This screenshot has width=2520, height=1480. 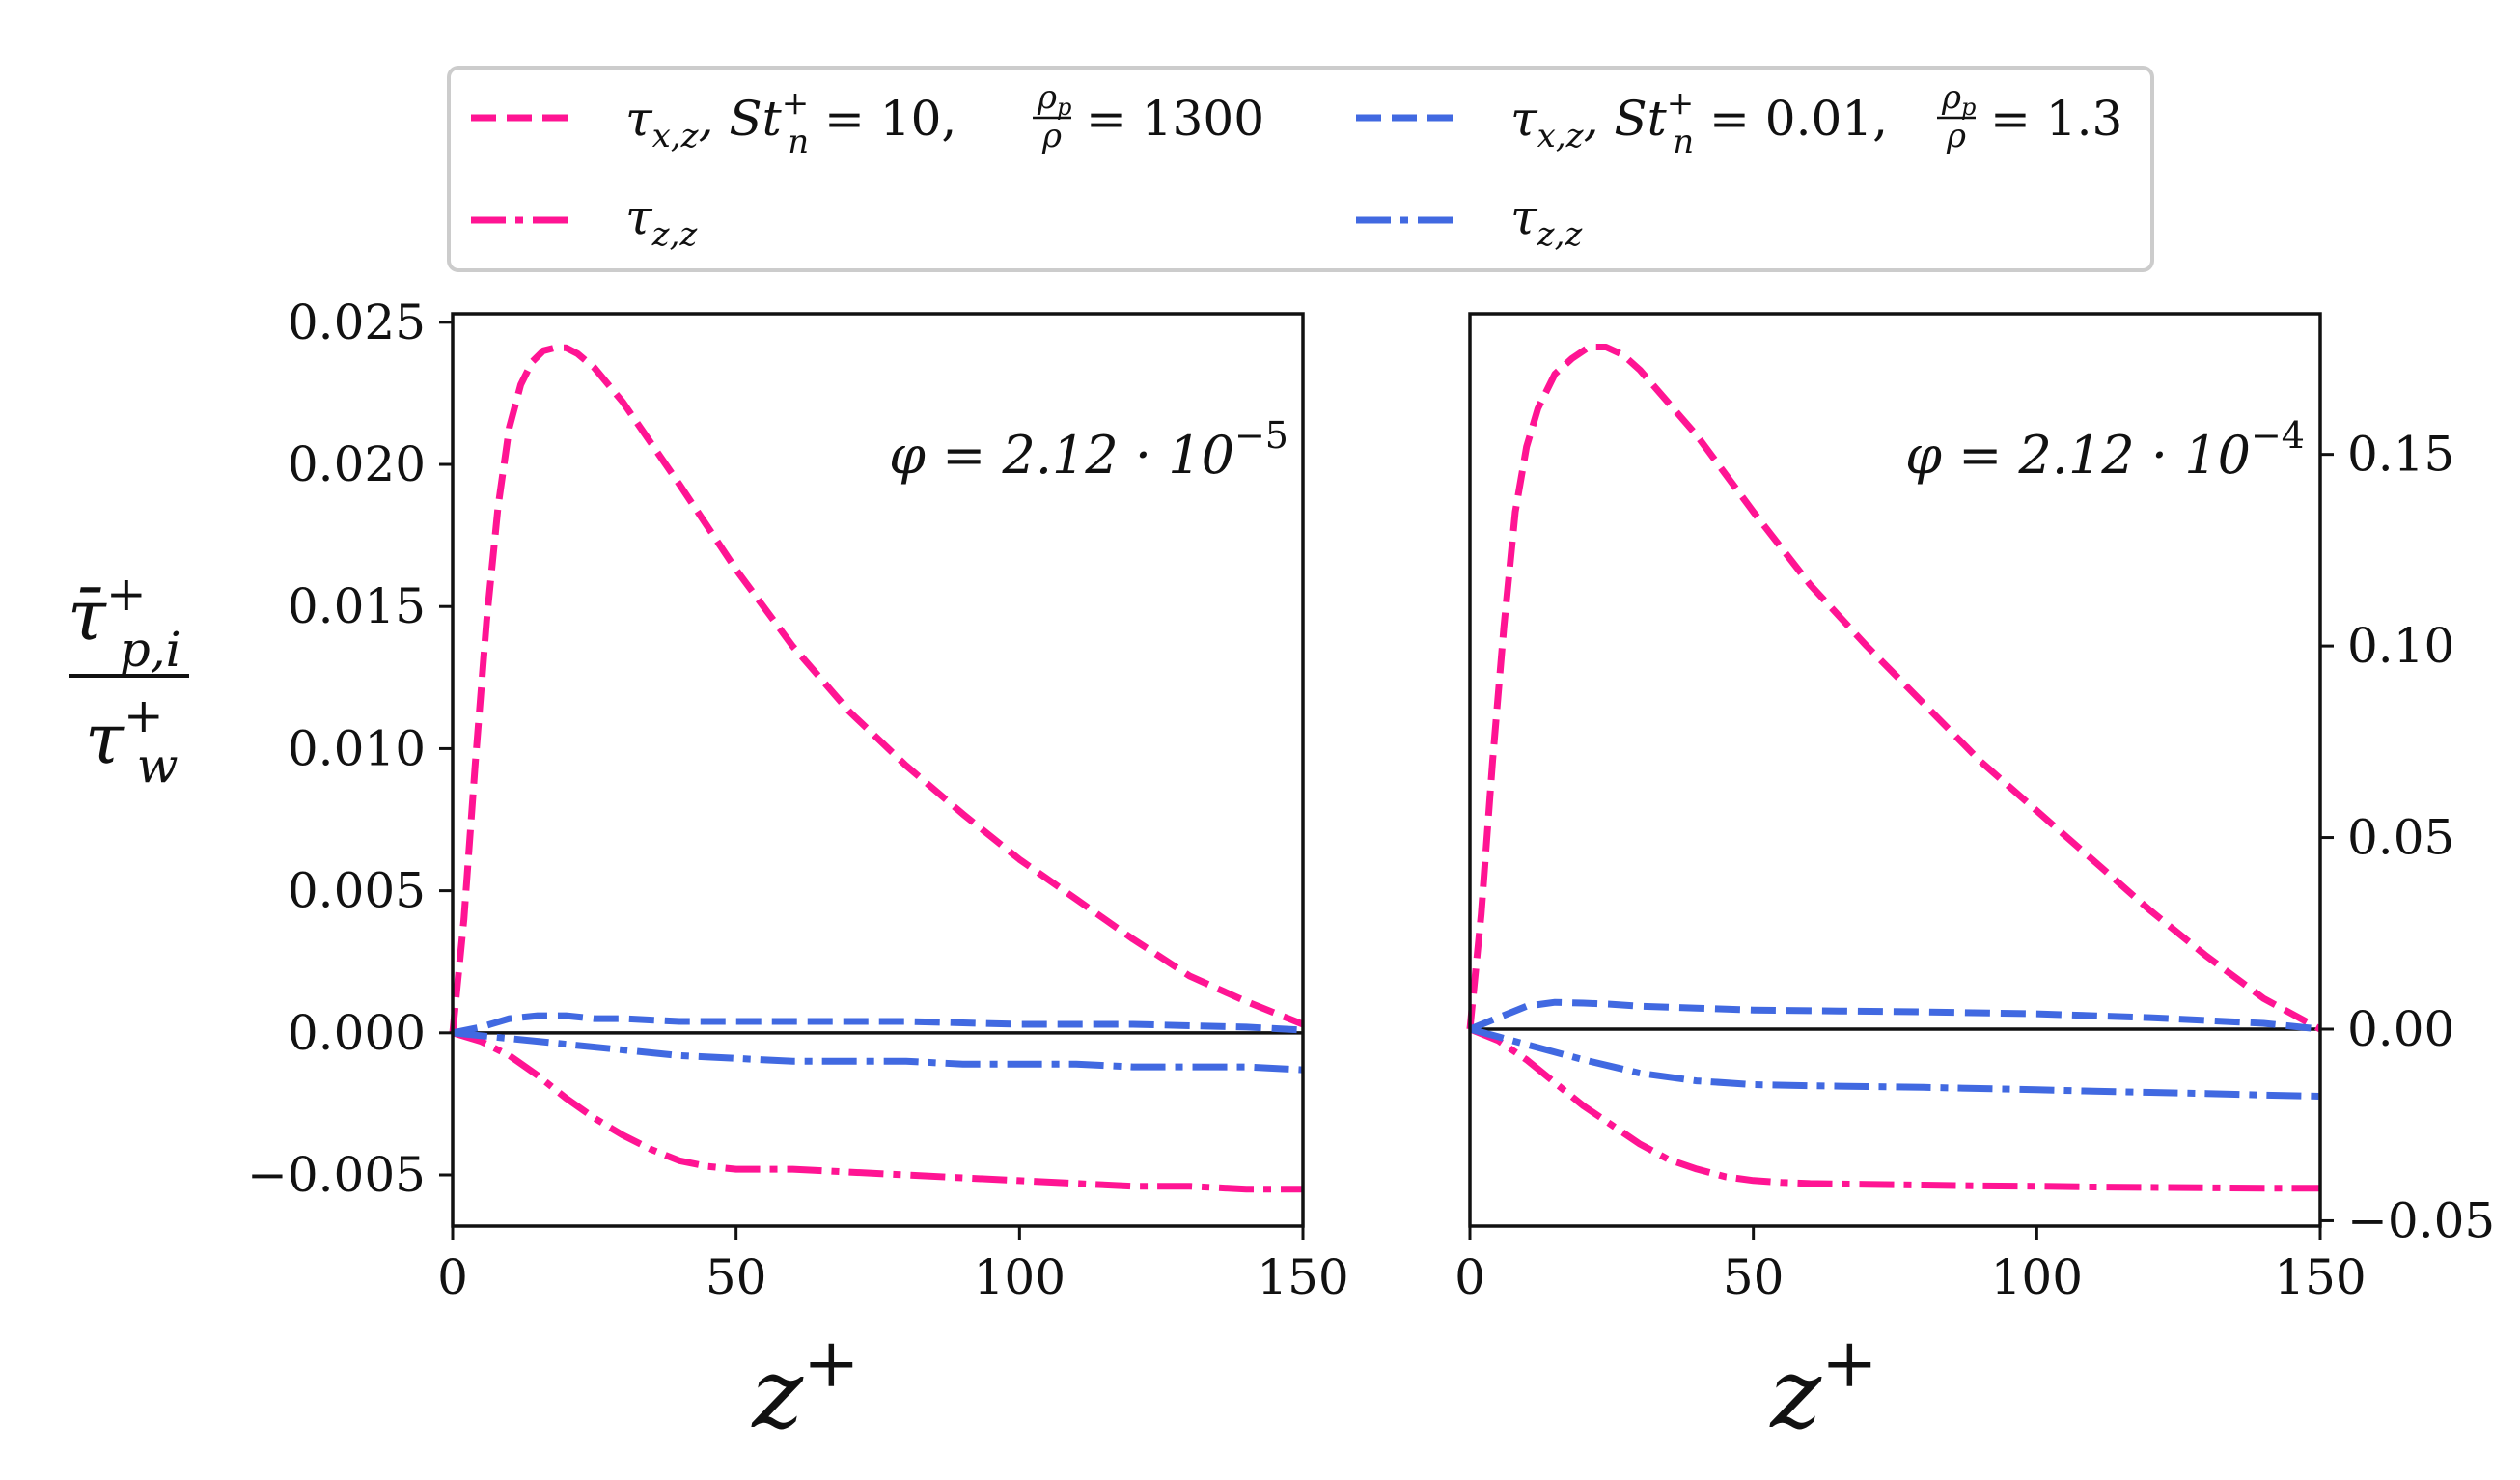 I want to click on panel-left-y-ticks: −0.005 0.000 0.005 0.010 0.015 0.020 0.025, so click(x=350, y=748).